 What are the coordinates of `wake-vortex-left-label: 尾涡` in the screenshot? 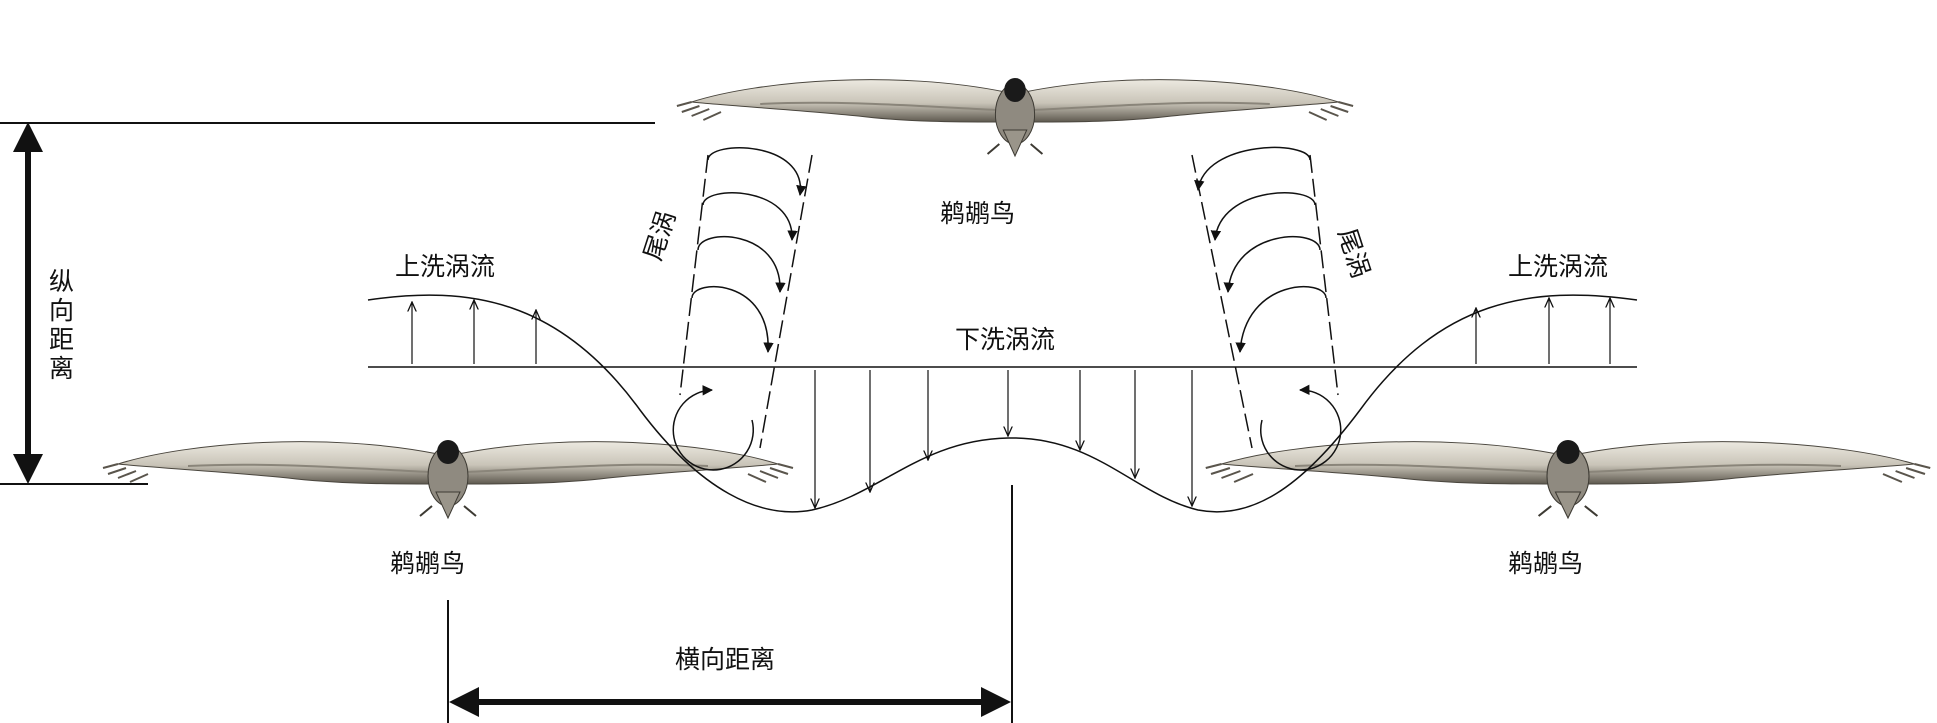 It's located at (659, 235).